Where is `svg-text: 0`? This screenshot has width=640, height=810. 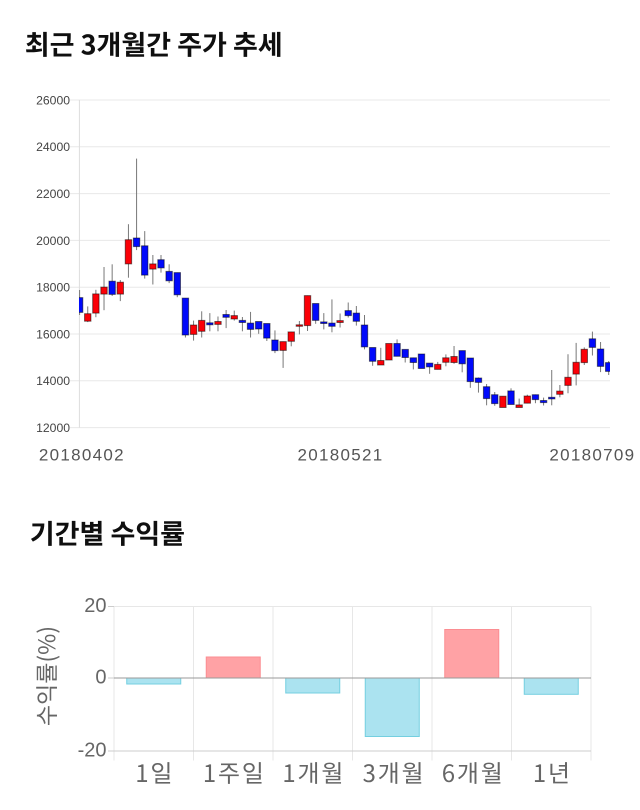 svg-text: 0 is located at coordinates (100, 677).